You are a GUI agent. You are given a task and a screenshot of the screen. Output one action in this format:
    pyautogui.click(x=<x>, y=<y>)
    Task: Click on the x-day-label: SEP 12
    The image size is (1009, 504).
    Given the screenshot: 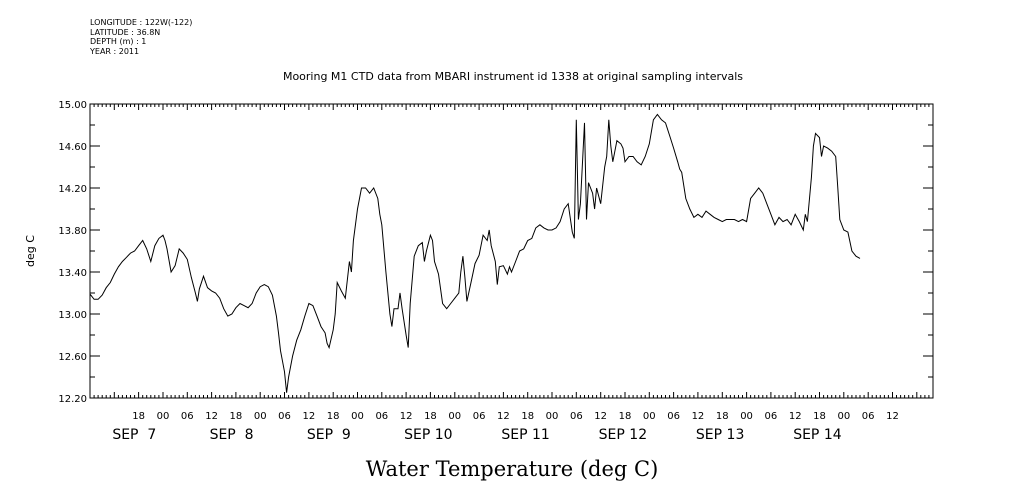 What is the action you would take?
    pyautogui.click(x=623, y=435)
    